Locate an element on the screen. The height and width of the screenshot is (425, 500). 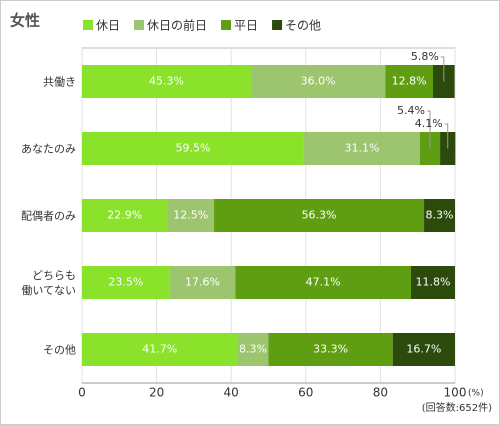
value-label: 31.1% is located at coordinates (361, 148).